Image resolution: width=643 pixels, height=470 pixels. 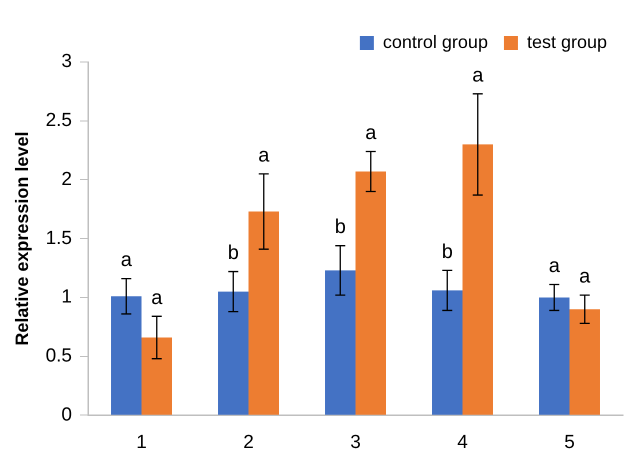 What do you see at coordinates (141, 442) in the screenshot?
I see `x-tick-label: 1` at bounding box center [141, 442].